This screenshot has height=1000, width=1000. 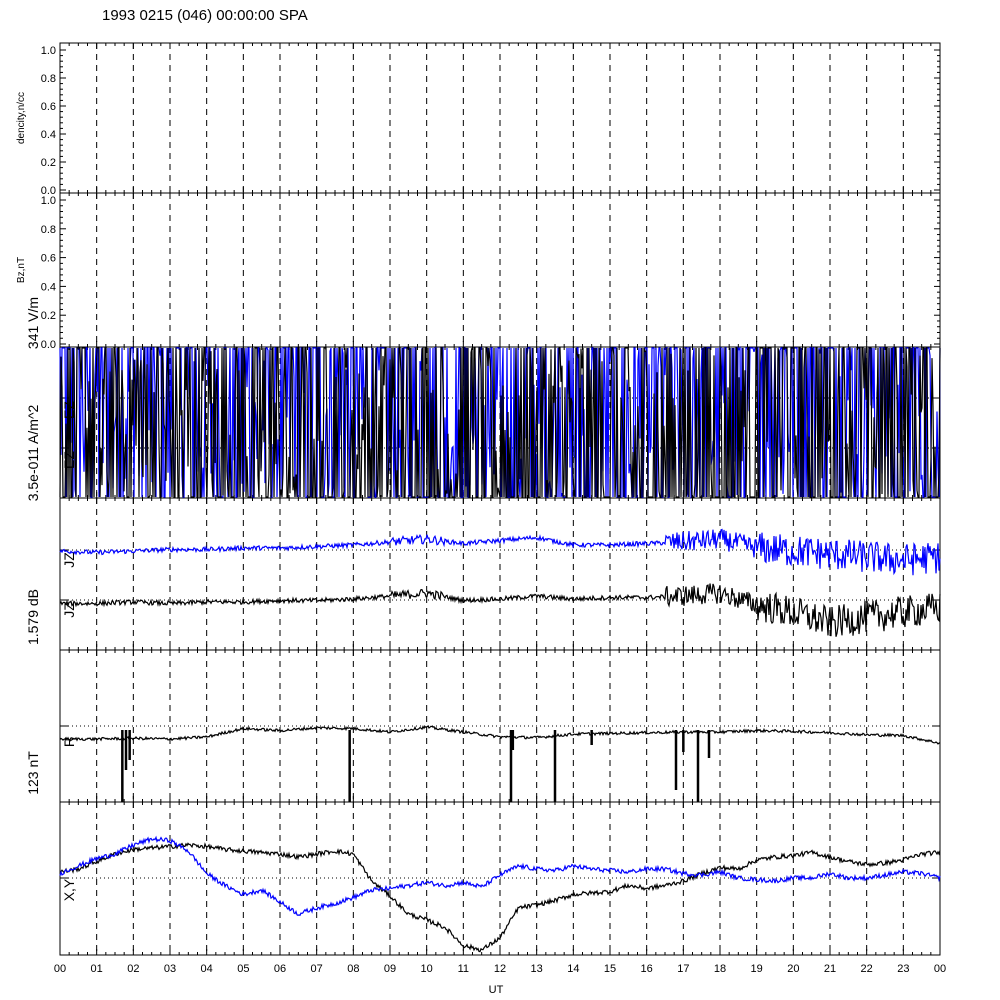 What do you see at coordinates (353, 969) in the screenshot?
I see `x-tick-label: 08` at bounding box center [353, 969].